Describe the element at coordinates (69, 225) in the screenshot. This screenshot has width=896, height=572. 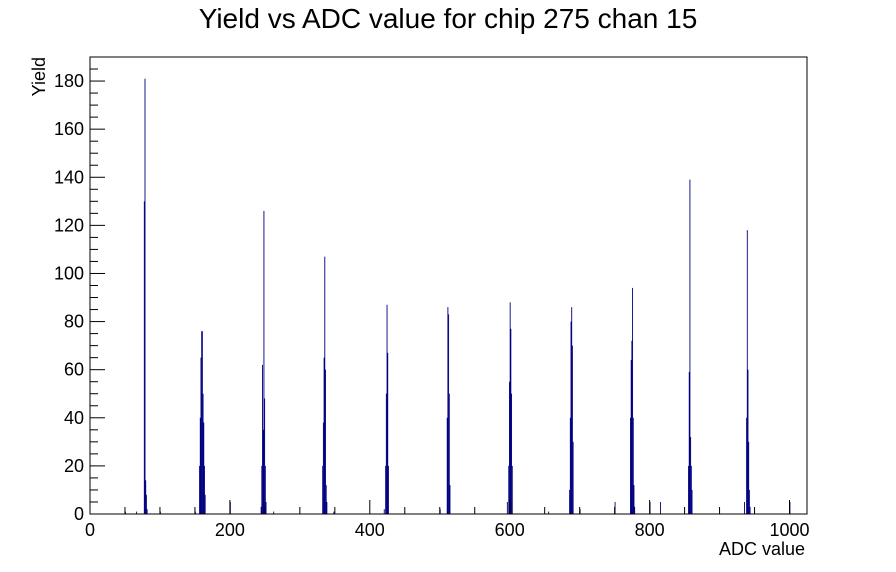
I see `y-tick-label: 120` at that location.